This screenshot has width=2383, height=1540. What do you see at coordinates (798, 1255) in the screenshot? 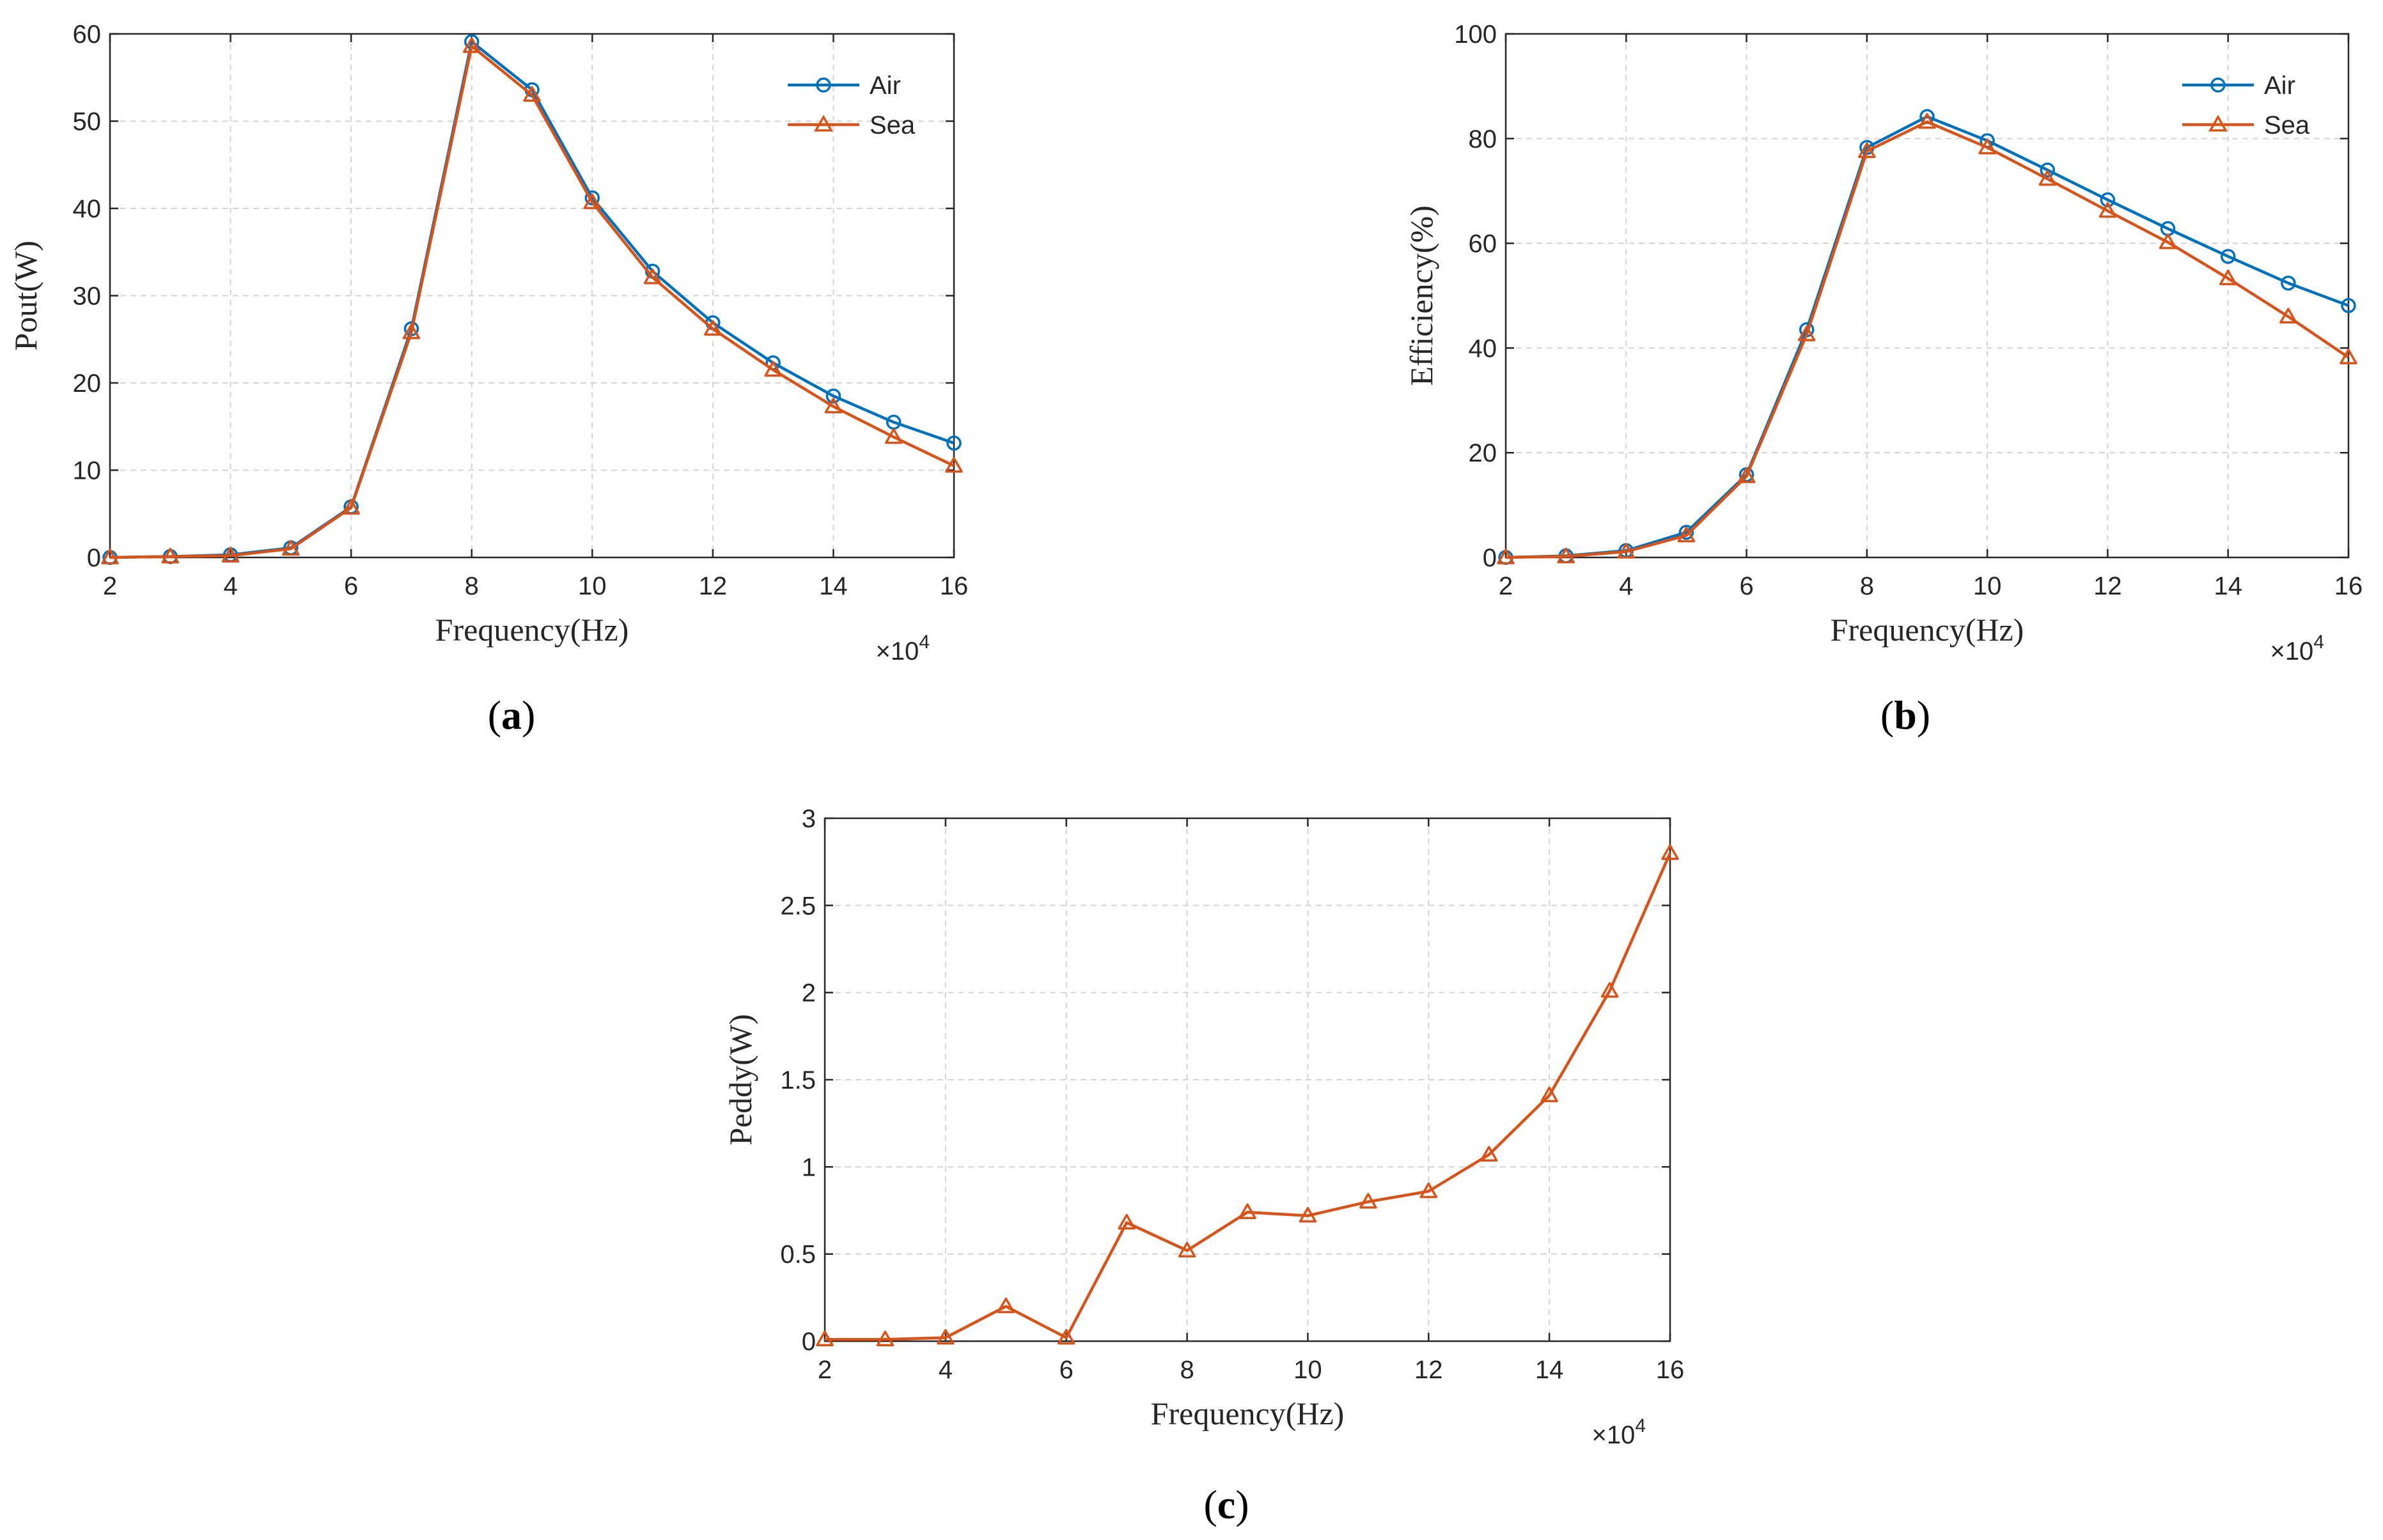
I see `y-tick-label: 0.5` at bounding box center [798, 1255].